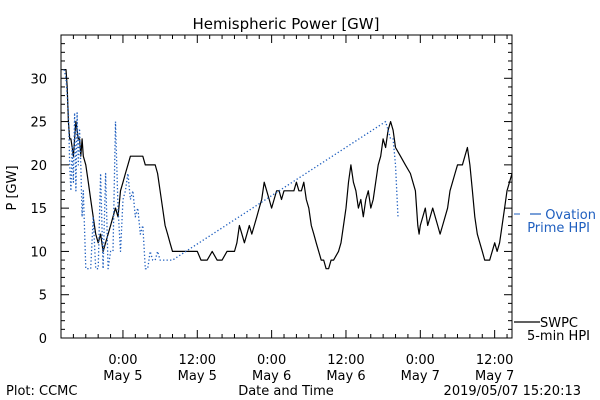  I want to click on y-tick-label: 5, so click(43, 296).